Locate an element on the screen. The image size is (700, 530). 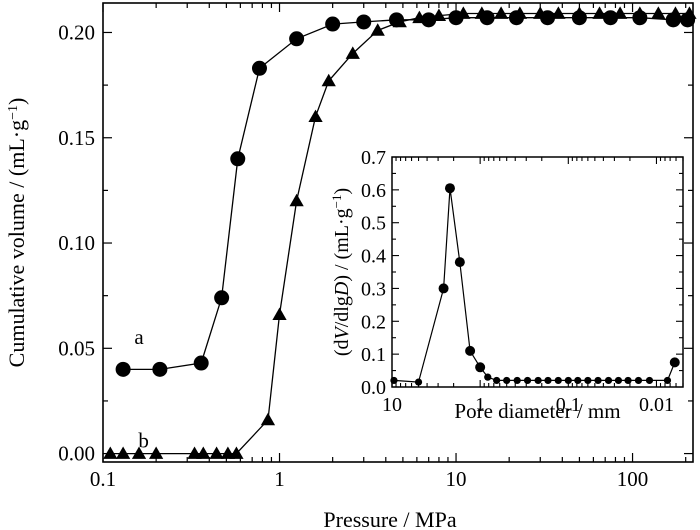
y-tick-label: 0.10 is located at coordinates (76, 243).